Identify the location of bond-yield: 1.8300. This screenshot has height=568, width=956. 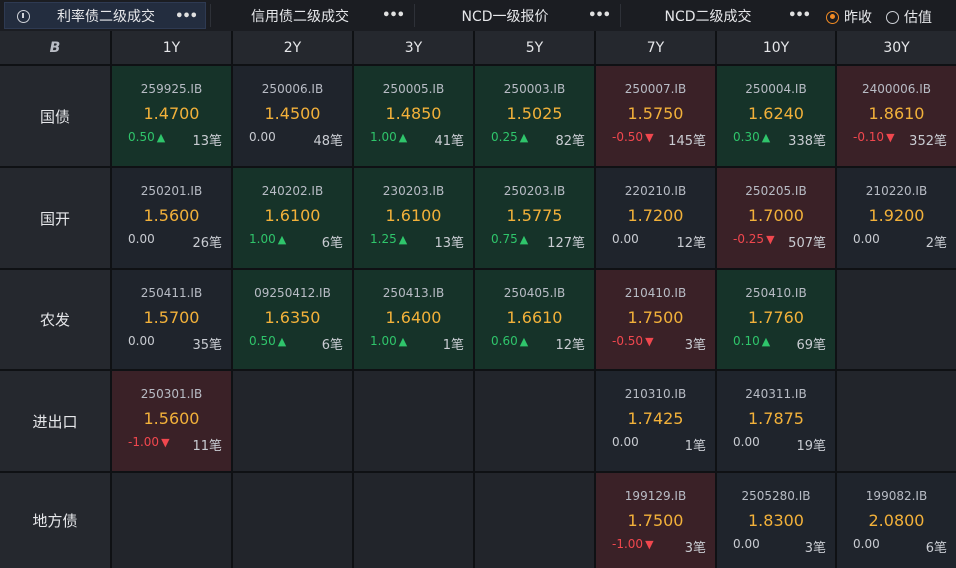
(776, 520).